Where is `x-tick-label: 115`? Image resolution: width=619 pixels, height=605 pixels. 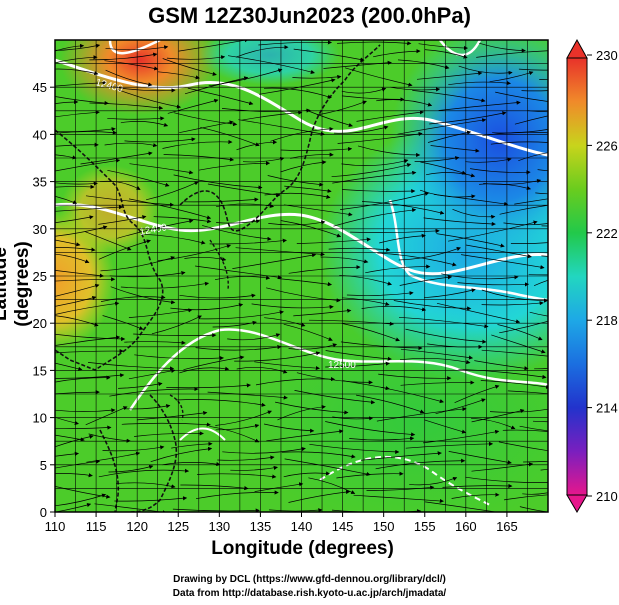 x-tick-label: 115 is located at coordinates (96, 526).